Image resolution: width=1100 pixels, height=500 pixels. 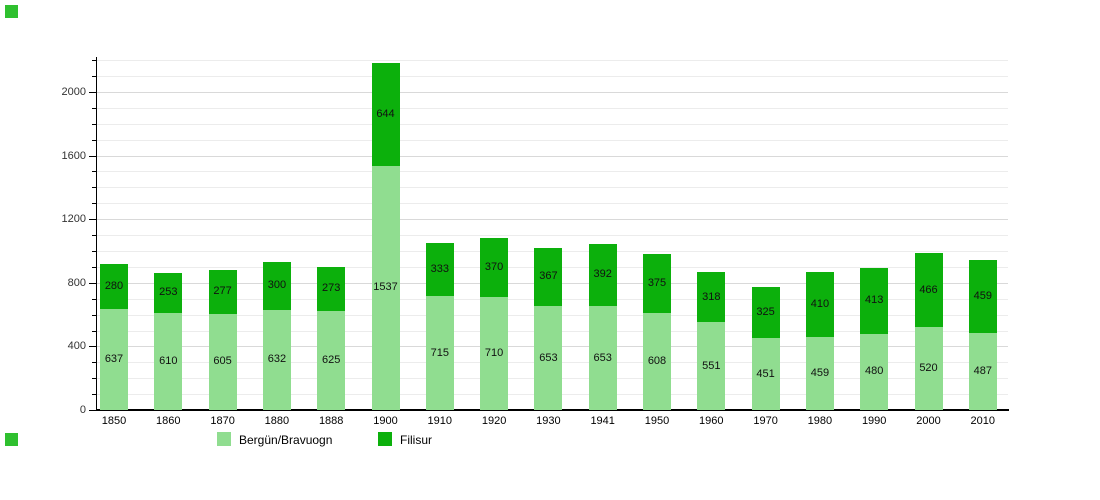 I want to click on bar-value-label: 487, so click(x=982, y=370).